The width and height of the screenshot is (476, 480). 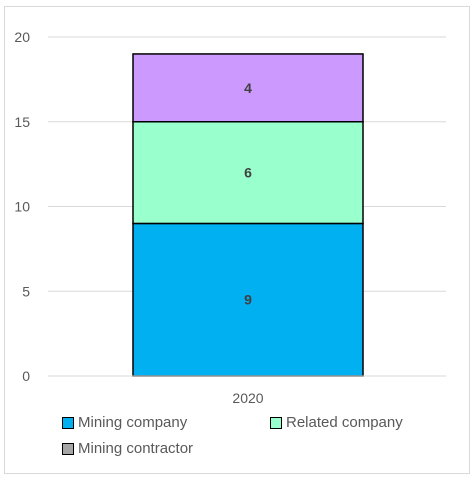 I want to click on y-axis-tick-labels: 0 5 10 15 20, so click(x=22, y=206).